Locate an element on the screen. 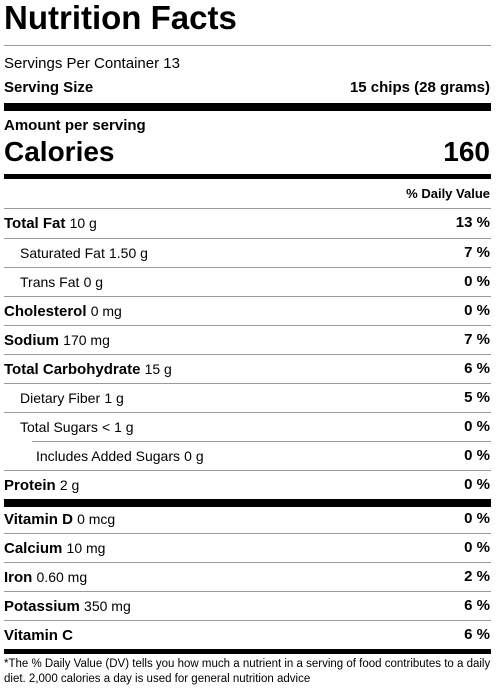  vitamin-name: Vitamin D is located at coordinates (38, 519).